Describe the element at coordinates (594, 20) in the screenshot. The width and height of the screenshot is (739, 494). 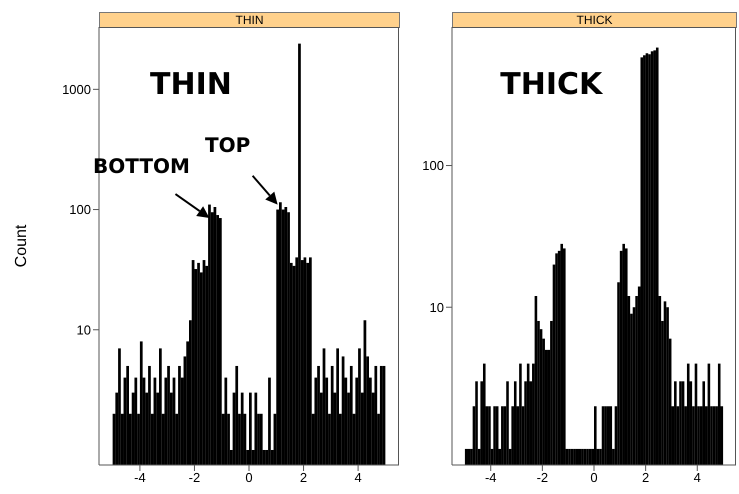
I see `chart-title: THICK` at that location.